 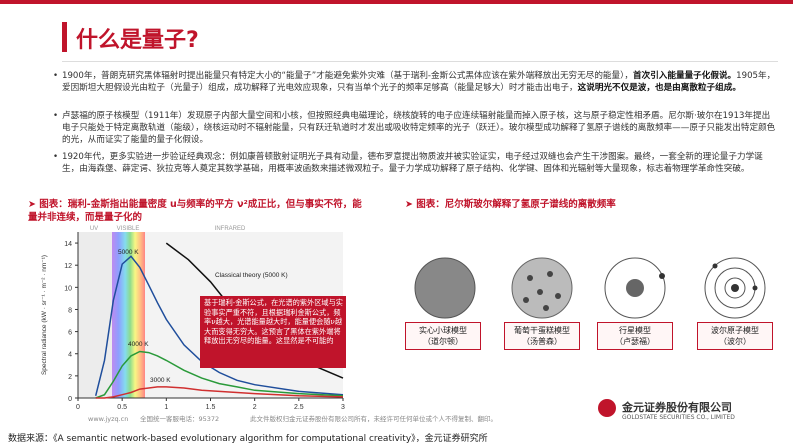 What do you see at coordinates (94, 229) in the screenshot?
I see `band-label: UV` at bounding box center [94, 229].